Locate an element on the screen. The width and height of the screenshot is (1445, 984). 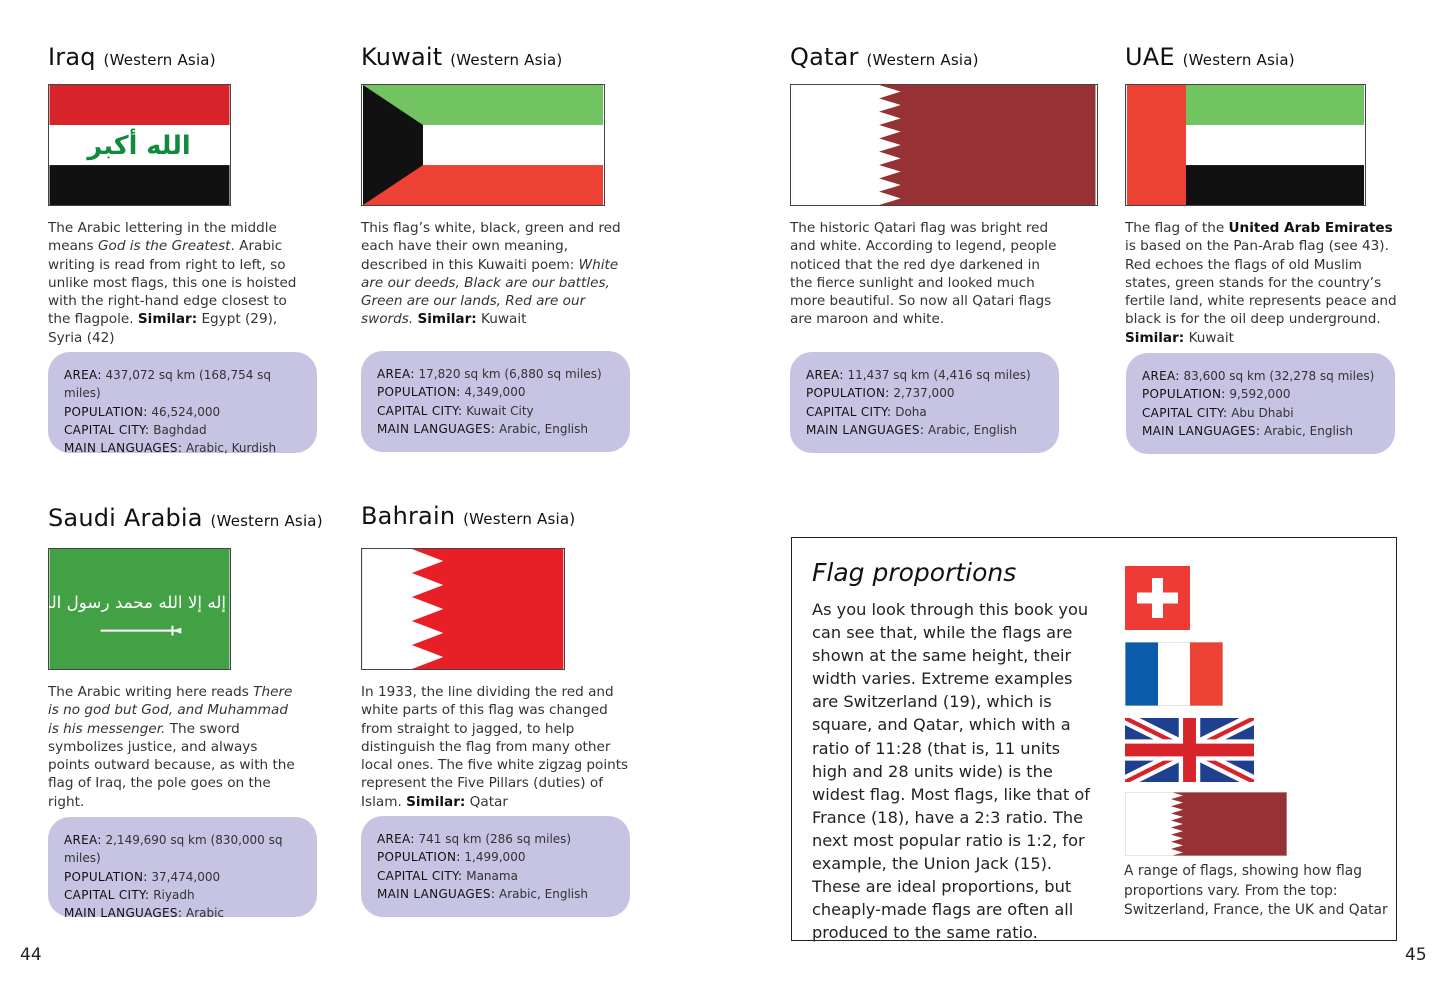
country-title-uae: UAE (Western Asia) is located at coordinates (1210, 57).